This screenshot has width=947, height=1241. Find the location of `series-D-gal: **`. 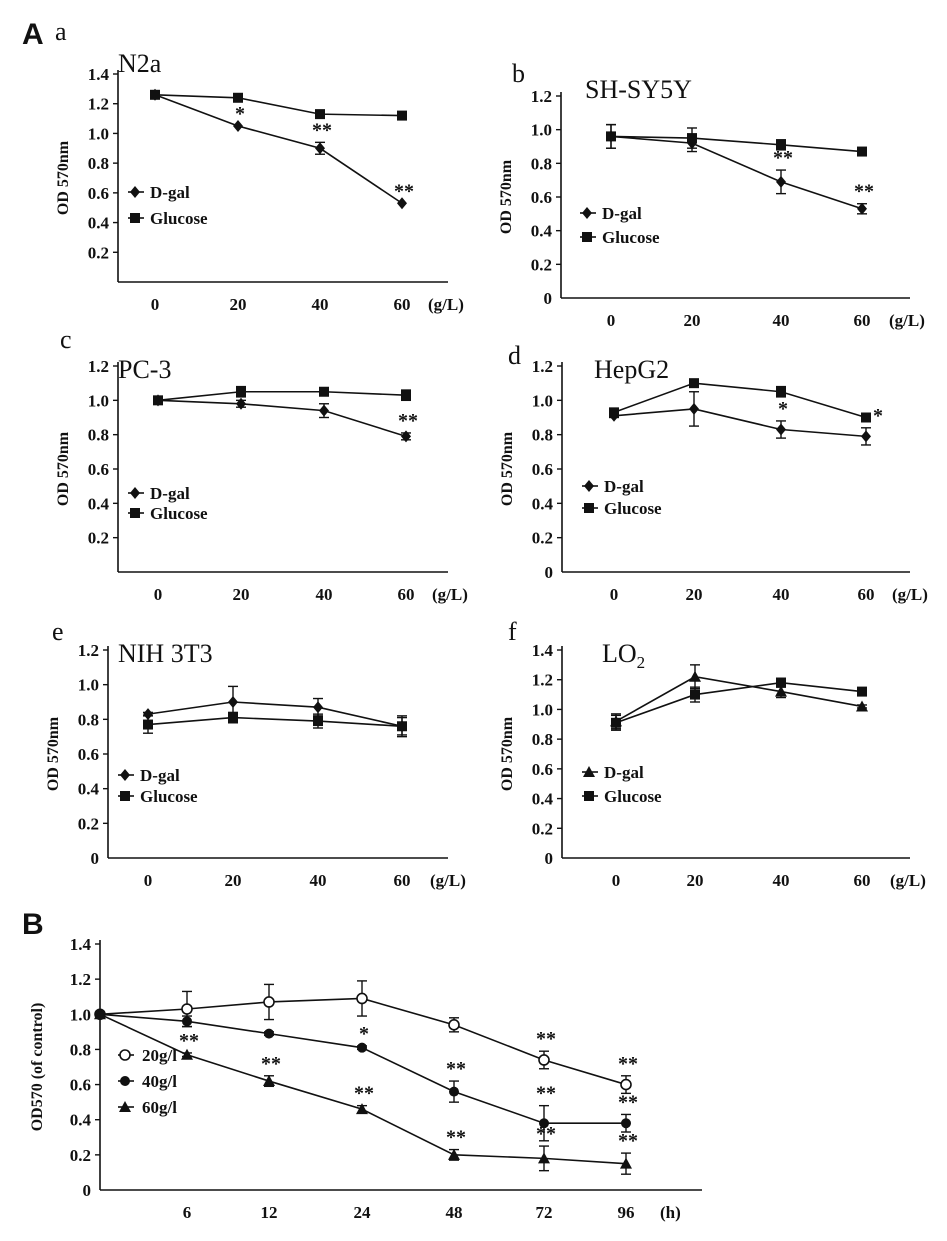

series-D-gal: ** is located at coordinates (746, 418).